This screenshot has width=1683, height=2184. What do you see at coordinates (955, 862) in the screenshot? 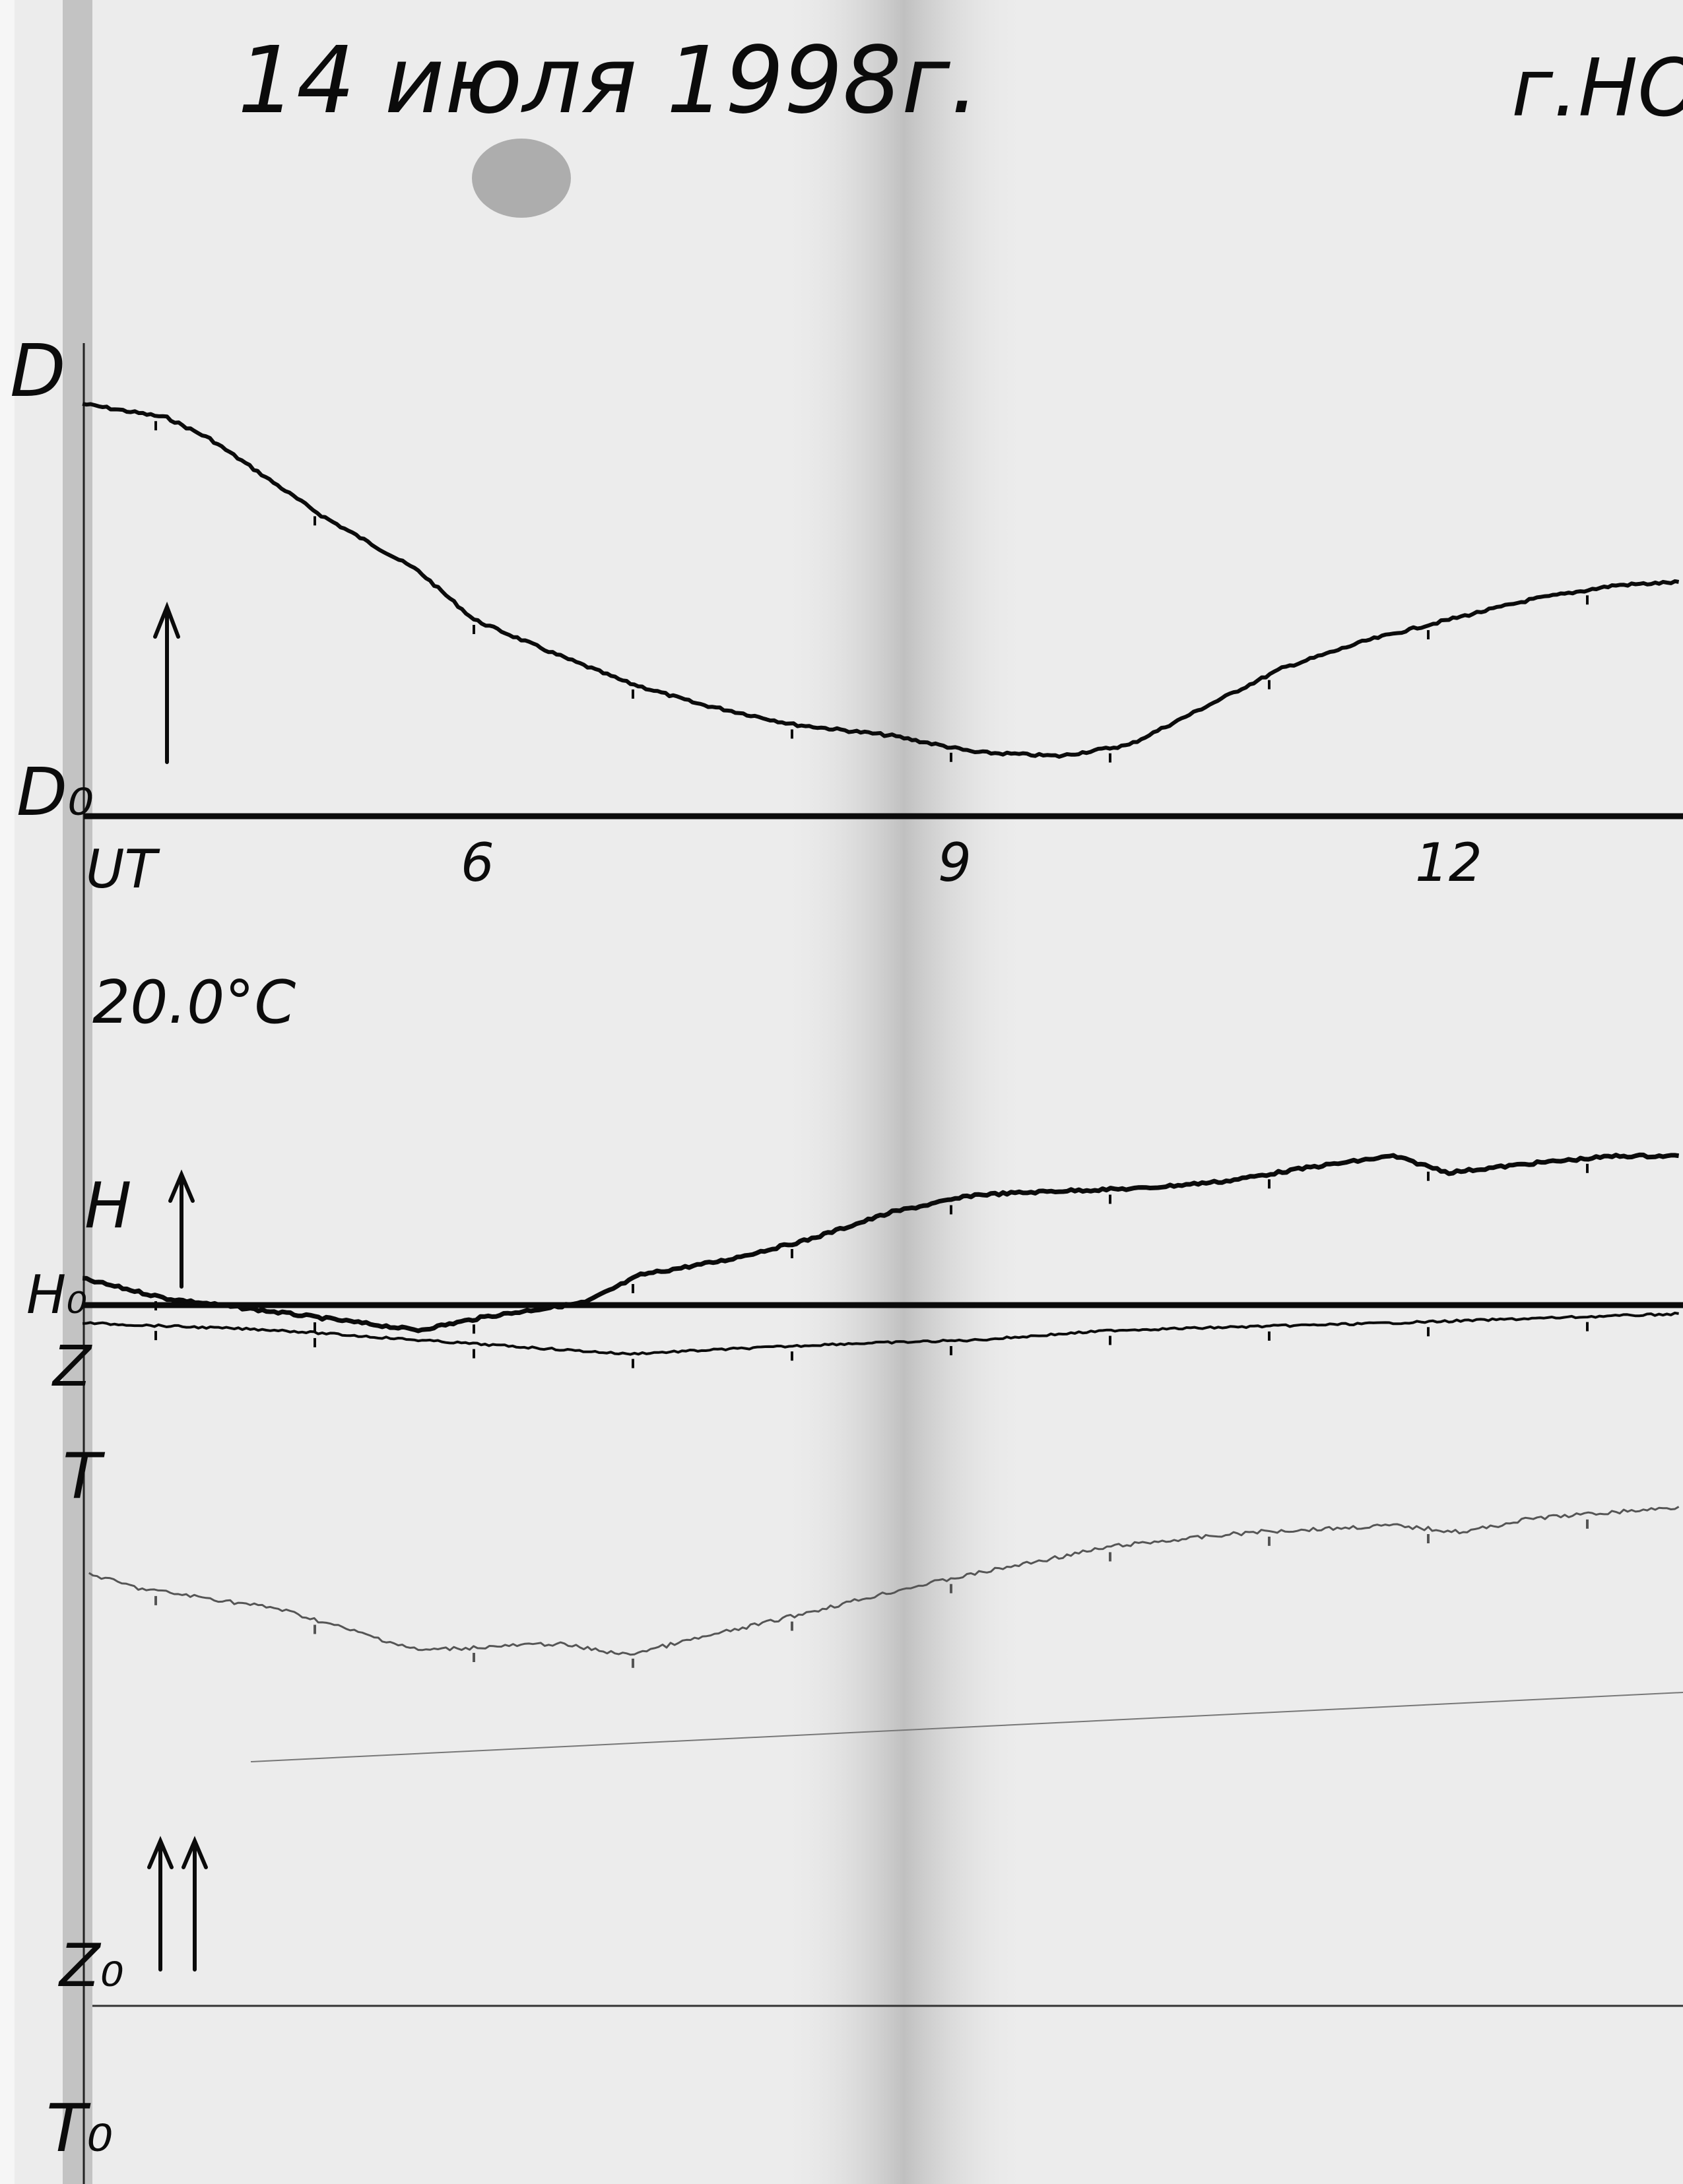
I see `x-tick-label: 9` at bounding box center [955, 862].